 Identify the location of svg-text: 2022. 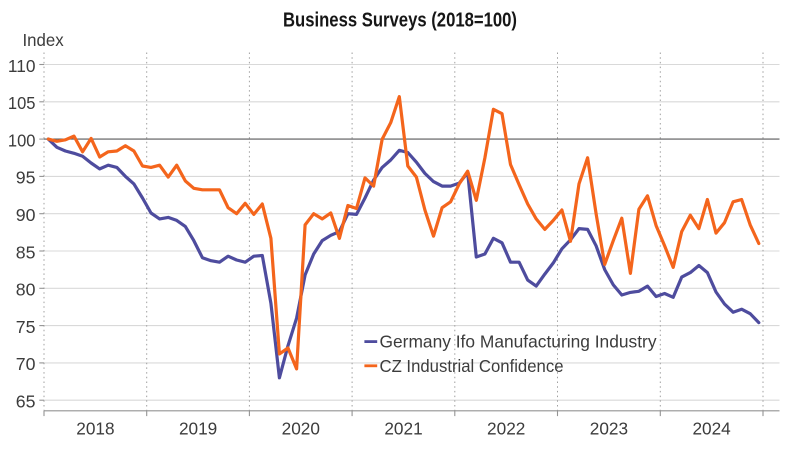
(506, 428).